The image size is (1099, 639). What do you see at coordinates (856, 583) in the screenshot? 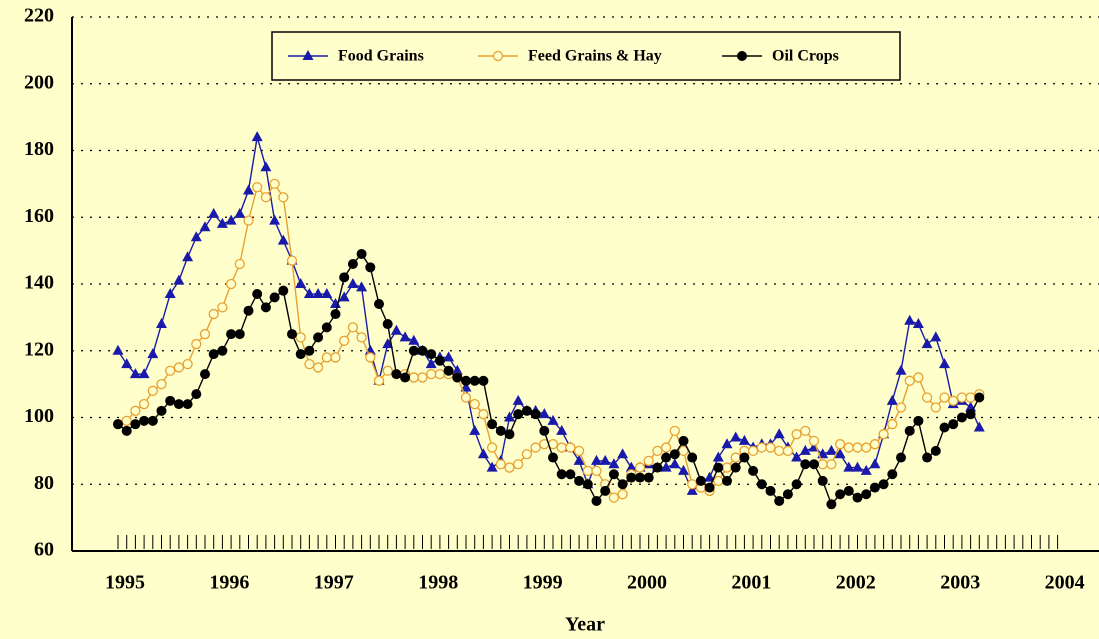
I see `x-tick-label: 2002` at bounding box center [856, 583].